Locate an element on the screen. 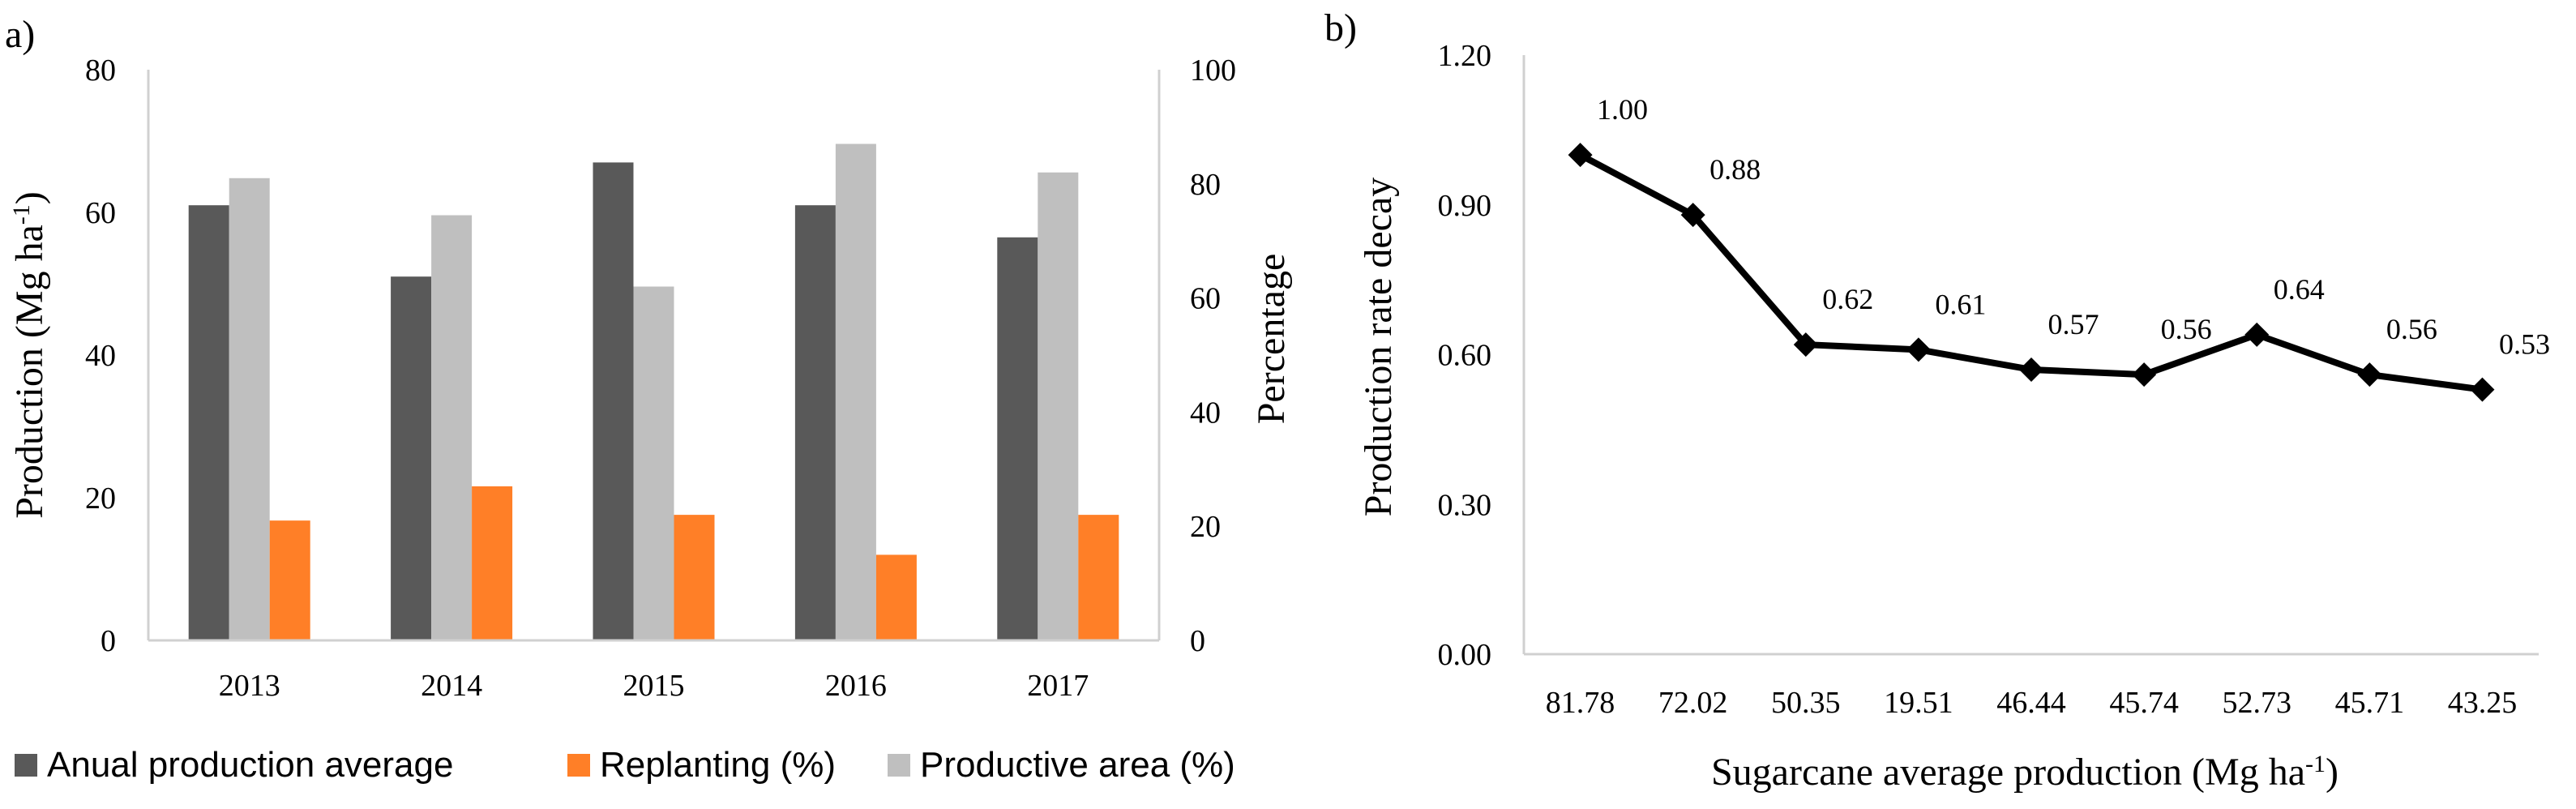 This screenshot has height=809, width=2576. panel-b-x-tick-3: 19.51 is located at coordinates (1919, 703).